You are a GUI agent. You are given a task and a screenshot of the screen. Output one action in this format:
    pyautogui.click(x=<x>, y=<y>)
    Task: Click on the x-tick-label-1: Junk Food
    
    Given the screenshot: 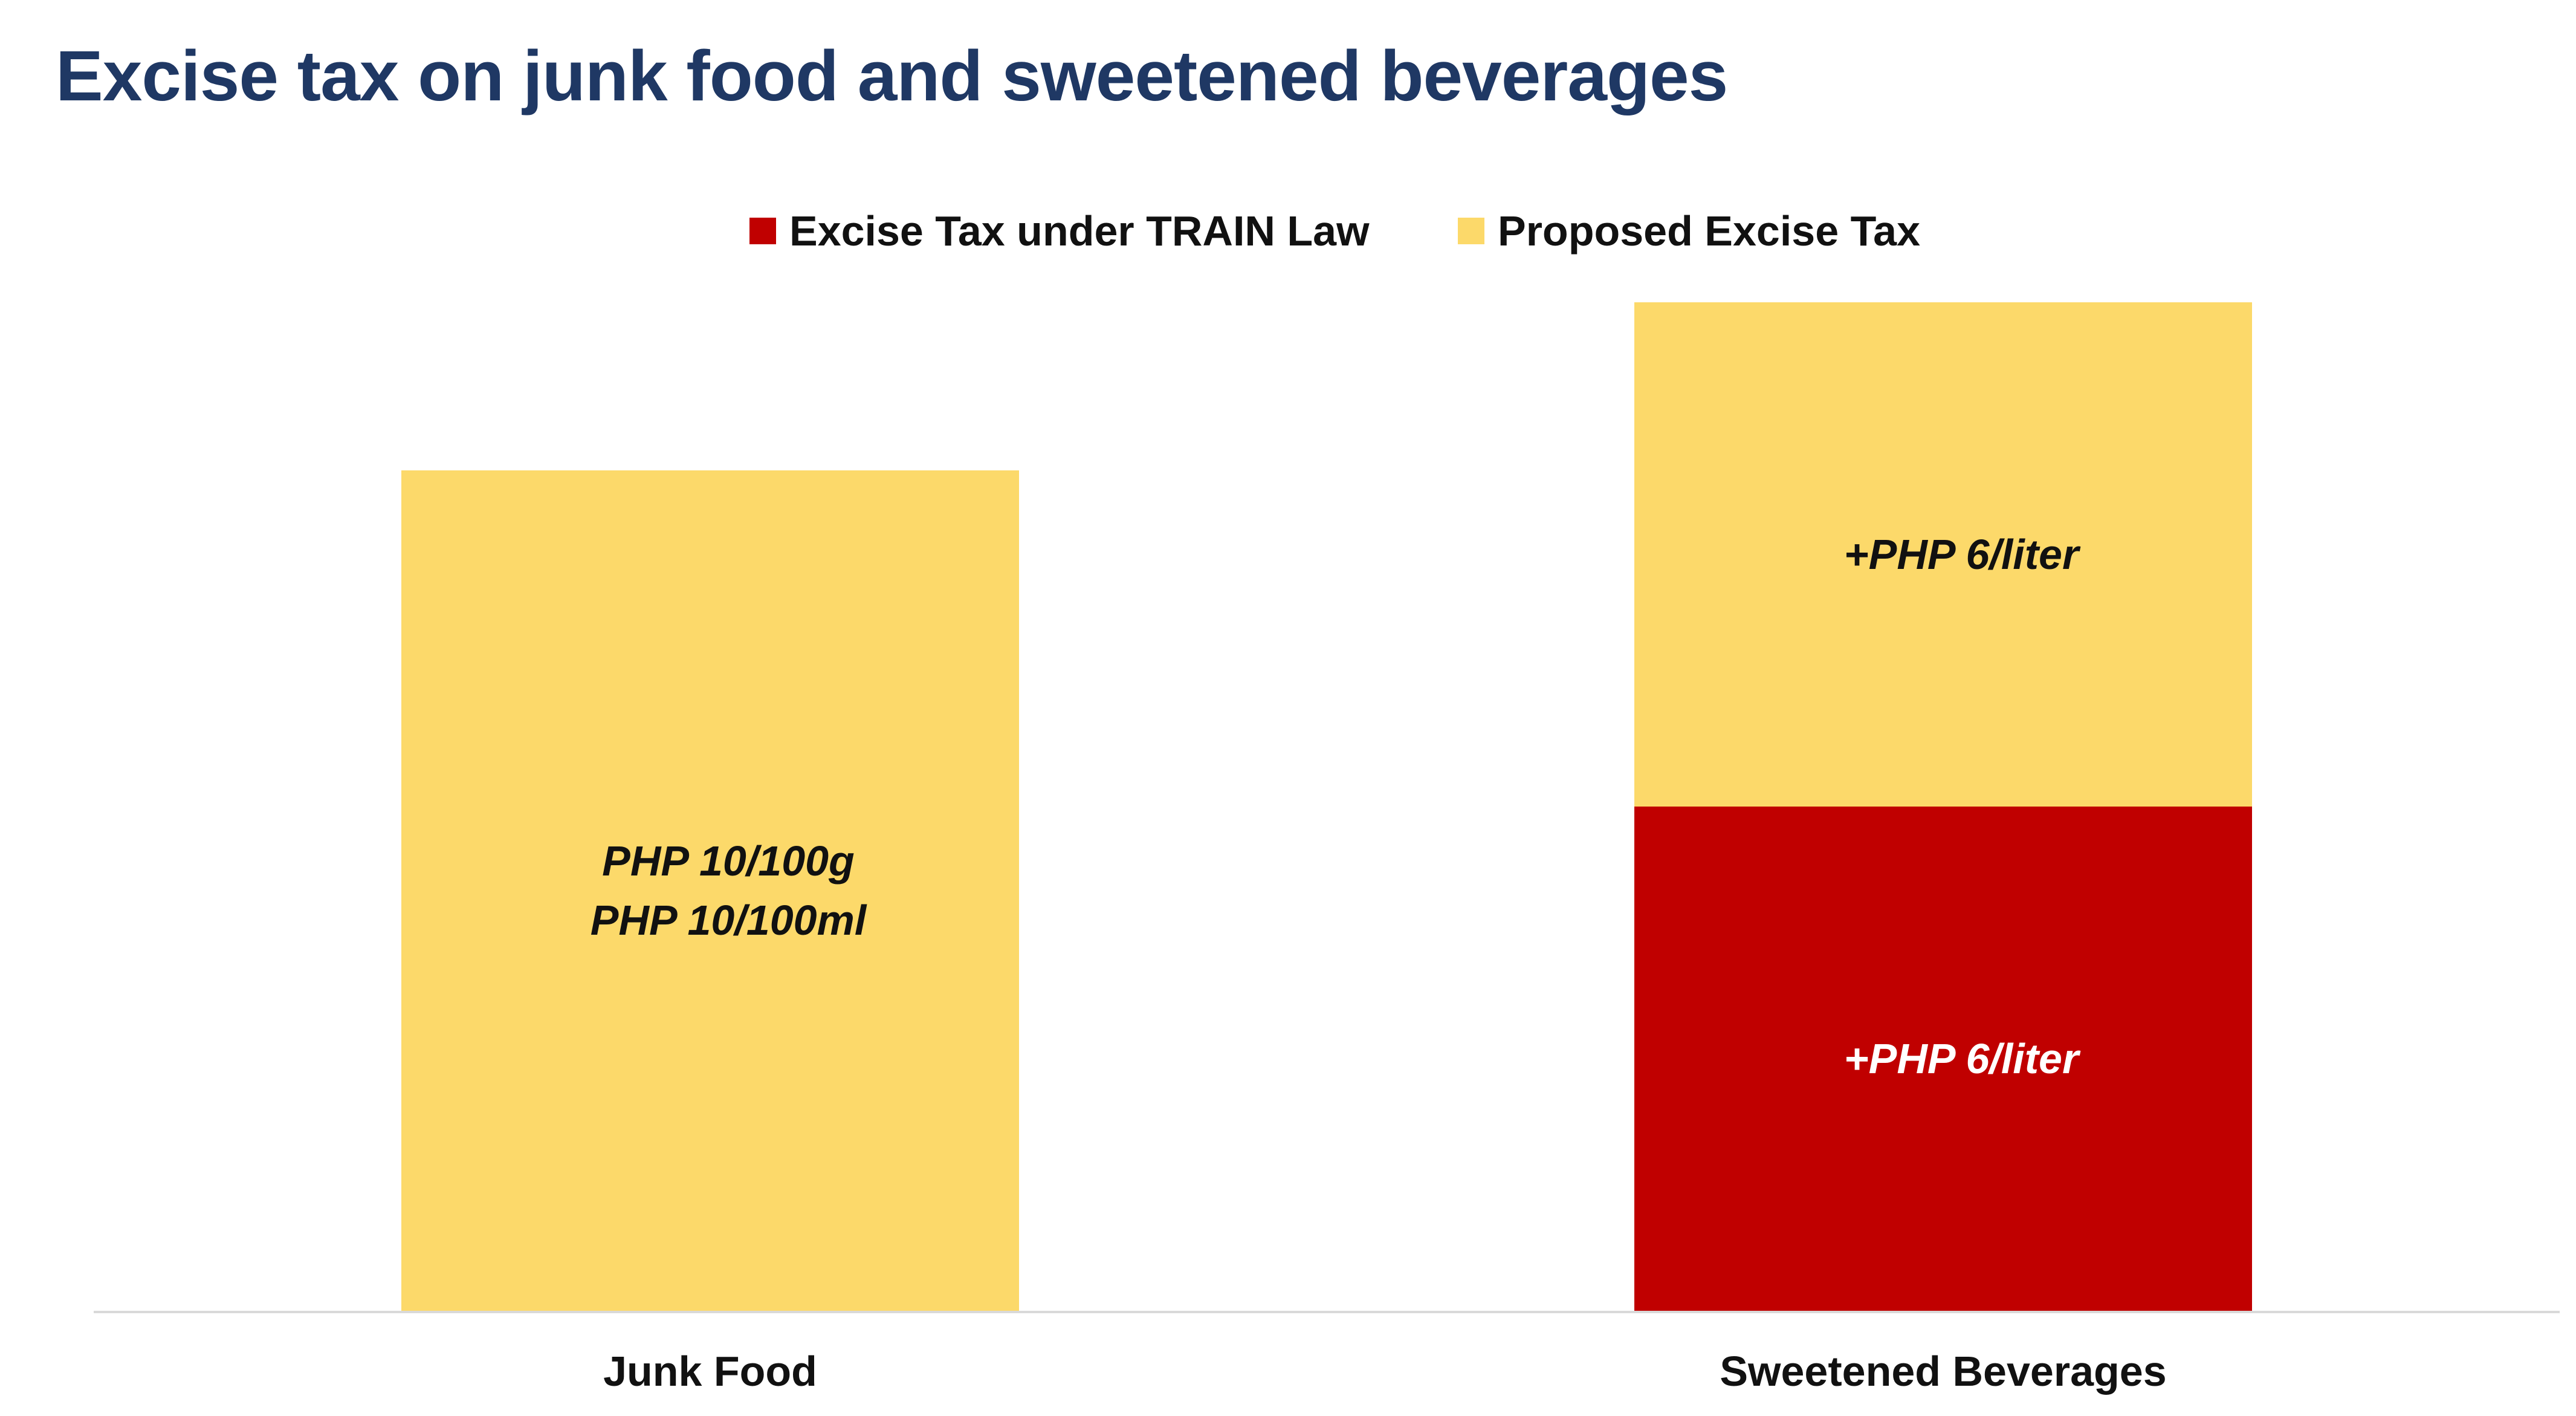 What is the action you would take?
    pyautogui.click(x=710, y=1372)
    